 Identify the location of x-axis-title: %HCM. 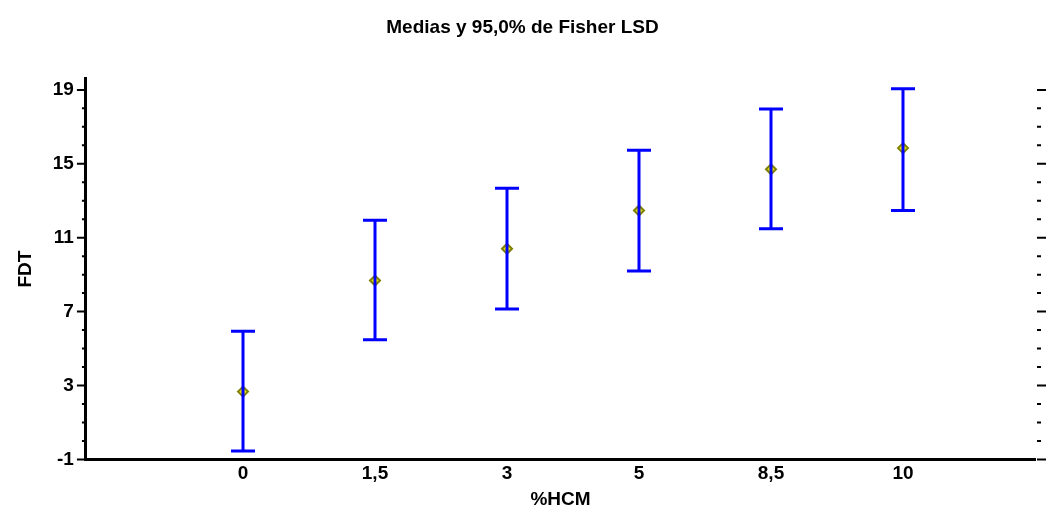
(560, 498).